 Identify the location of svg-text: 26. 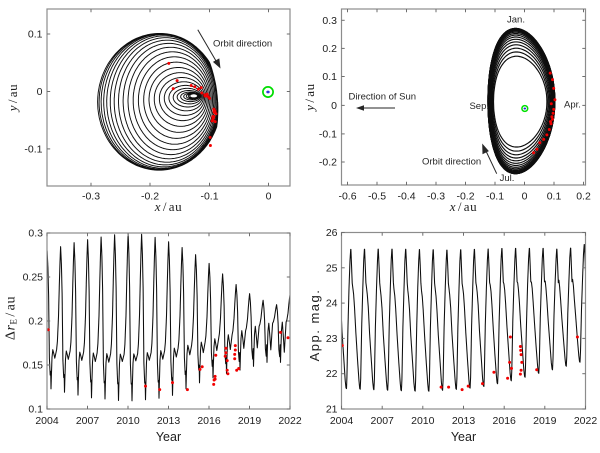
(332, 233).